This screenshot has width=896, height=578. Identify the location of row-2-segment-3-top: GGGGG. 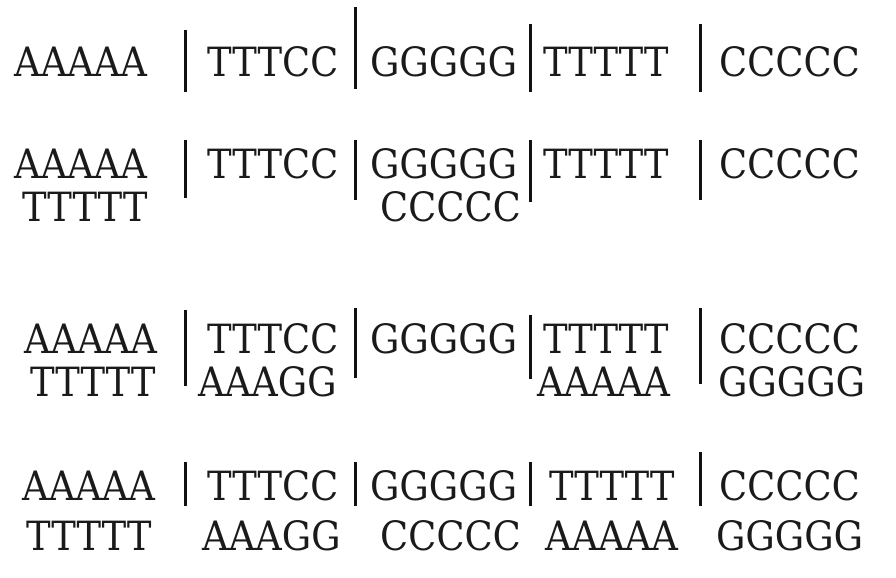
(443, 165).